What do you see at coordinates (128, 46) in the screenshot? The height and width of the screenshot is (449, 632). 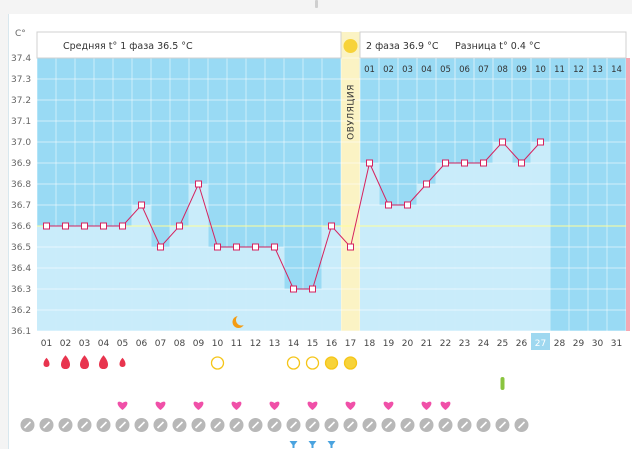 I see `phase1-average-label: Средняя t° 1 фаза 36.5 °C` at bounding box center [128, 46].